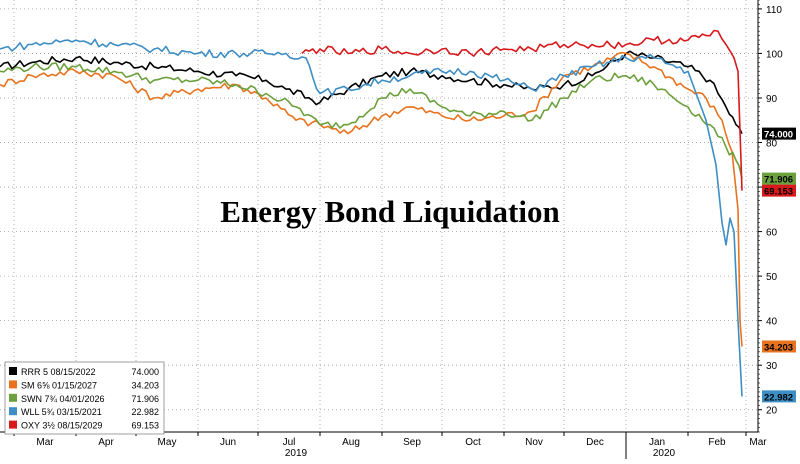  I want to click on legend-name: OXY 3½ 08/15/2029, so click(61, 426).